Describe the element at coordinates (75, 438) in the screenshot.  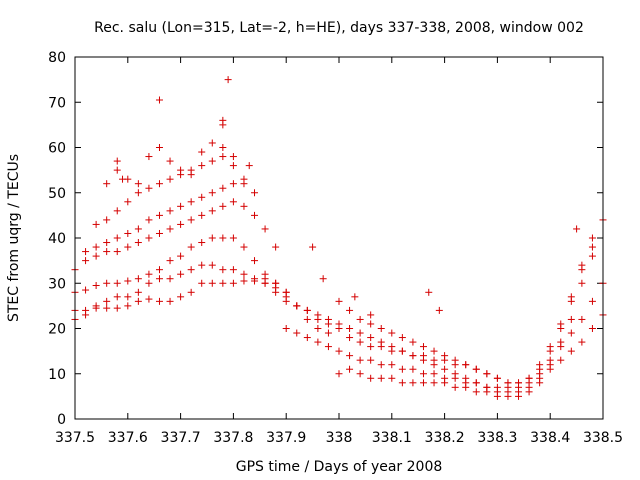
I see `x-tick-label: 337.5` at that location.